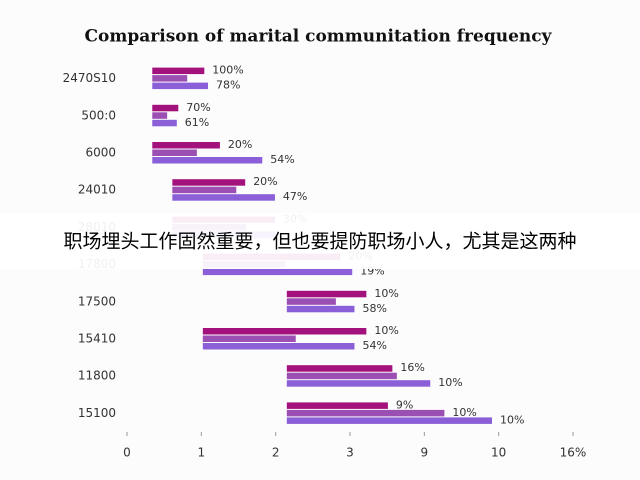 This screenshot has width=640, height=480. I want to click on bar-label: 47%, so click(295, 196).